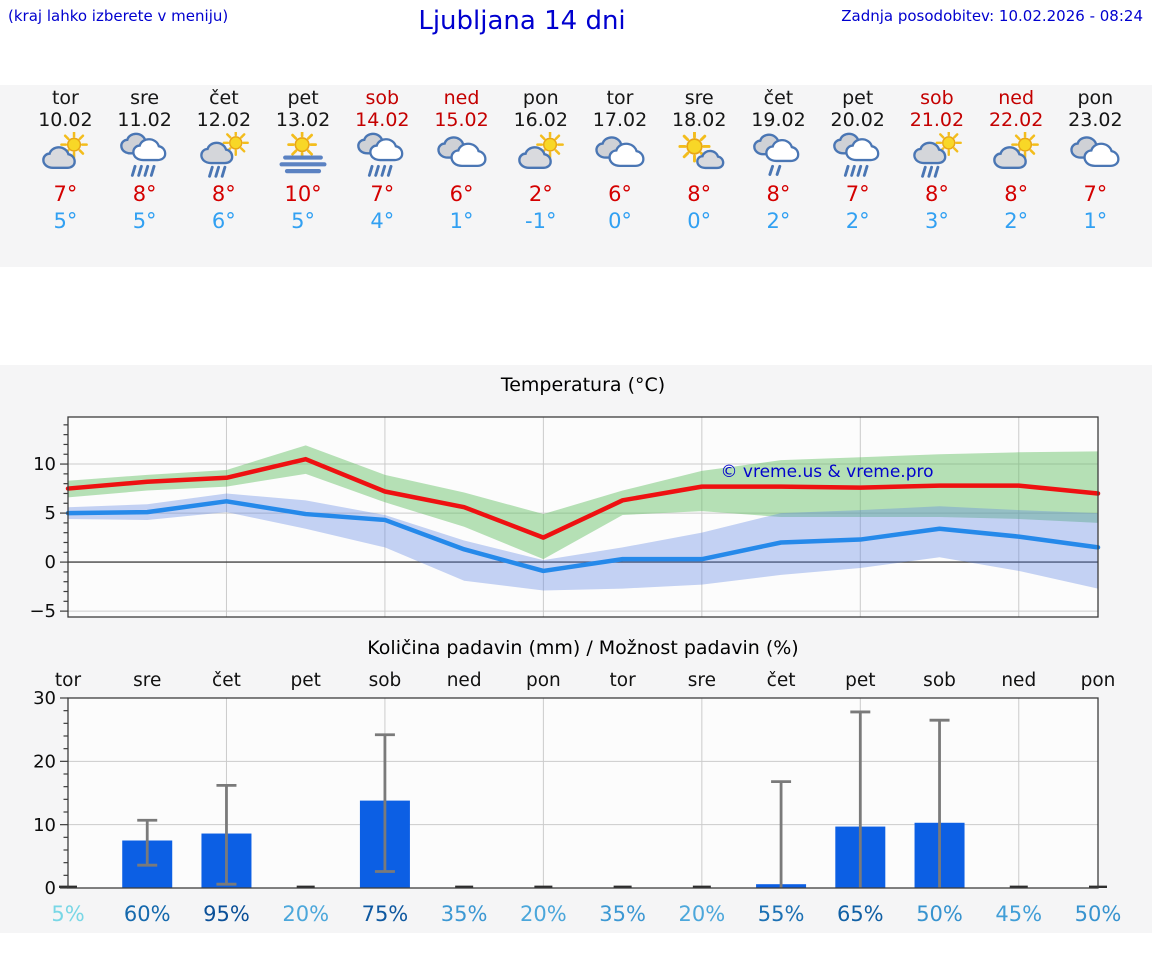  Describe the element at coordinates (385, 914) in the screenshot. I see `pop-label: 75%` at that location.